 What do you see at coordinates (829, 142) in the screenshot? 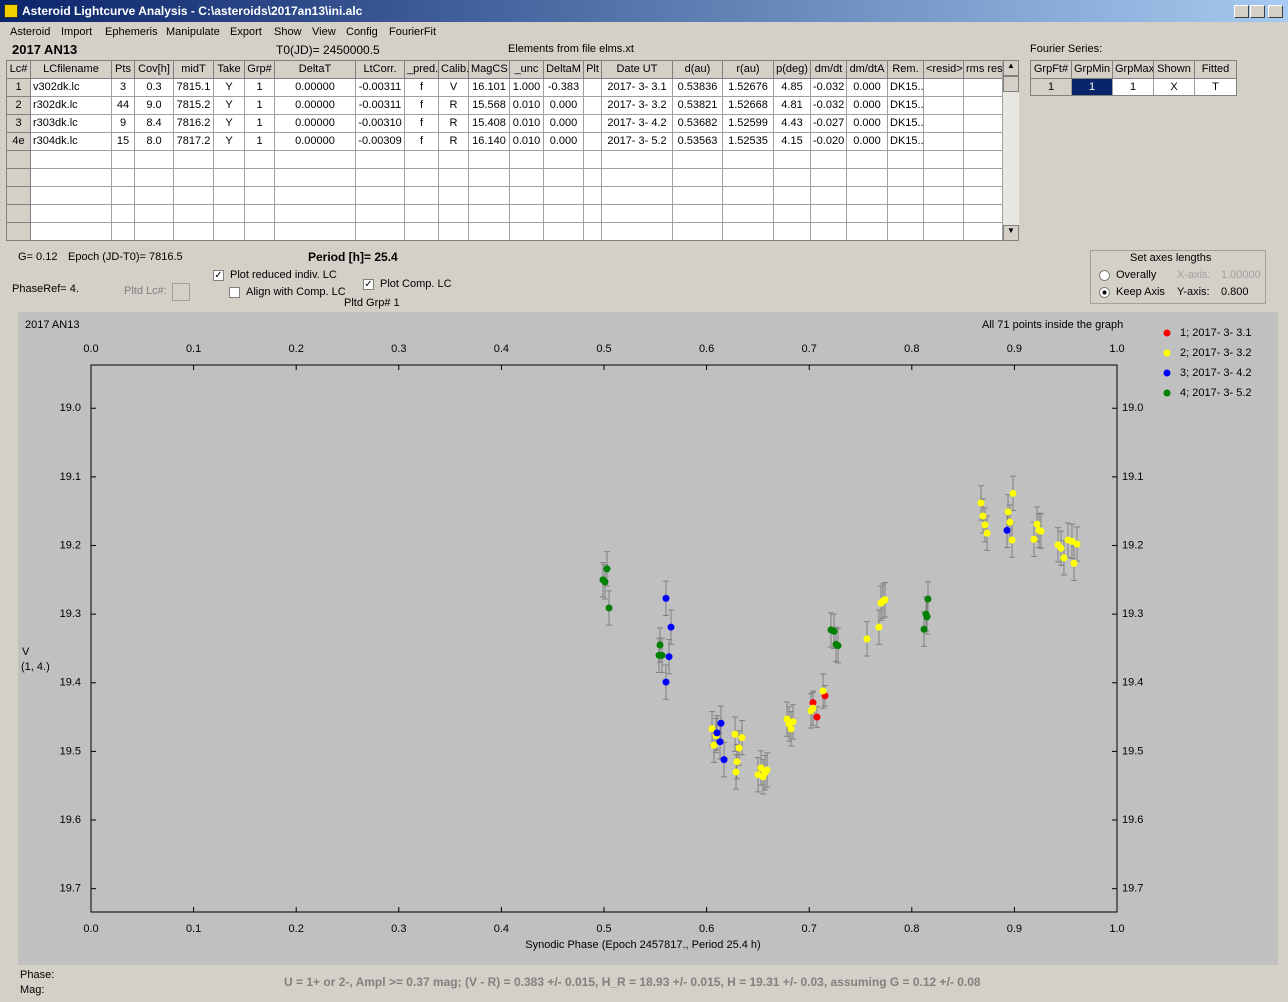
I see `table-cell: -0.020` at bounding box center [829, 142].